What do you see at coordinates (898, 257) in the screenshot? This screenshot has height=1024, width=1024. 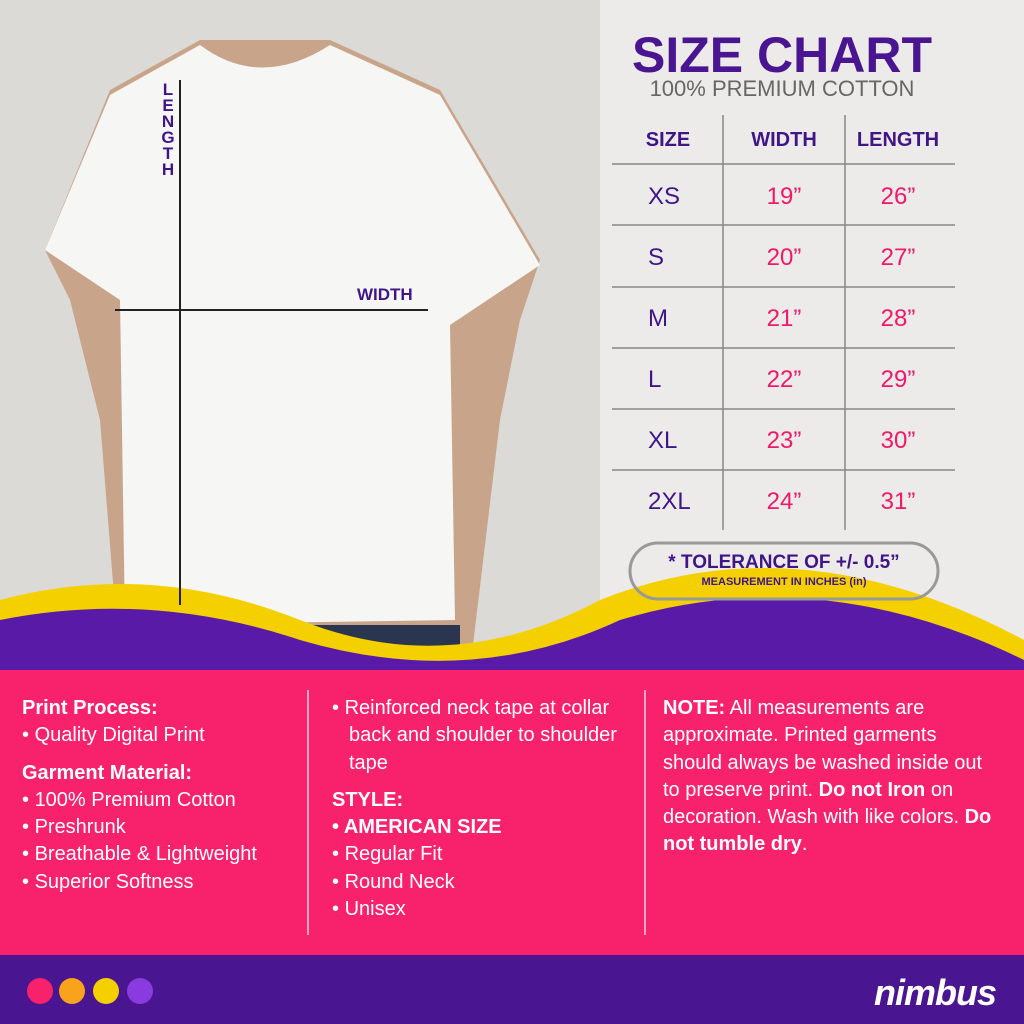 I see `measurement: 27”` at bounding box center [898, 257].